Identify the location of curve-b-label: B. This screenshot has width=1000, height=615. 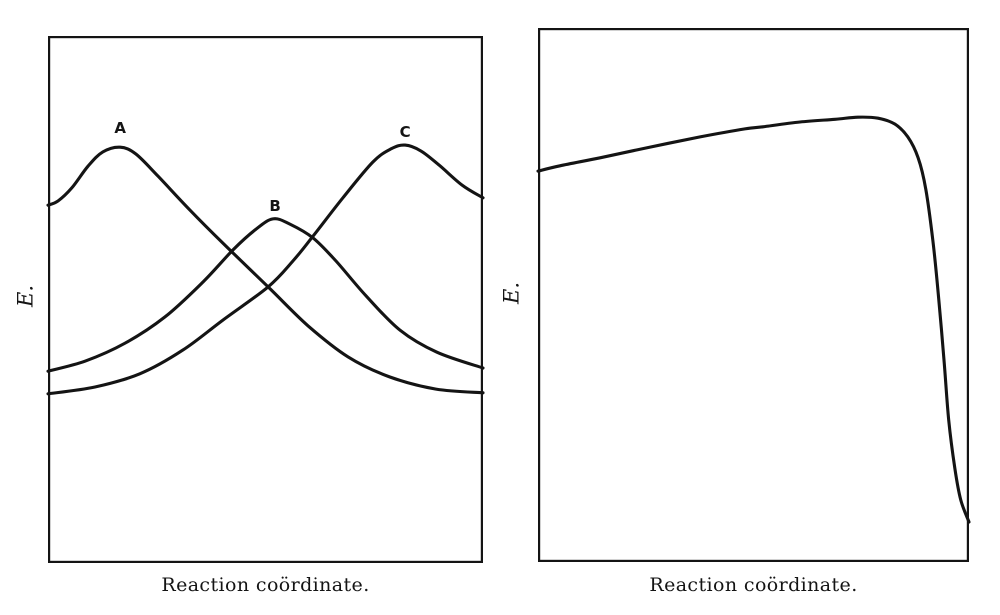
(274, 206).